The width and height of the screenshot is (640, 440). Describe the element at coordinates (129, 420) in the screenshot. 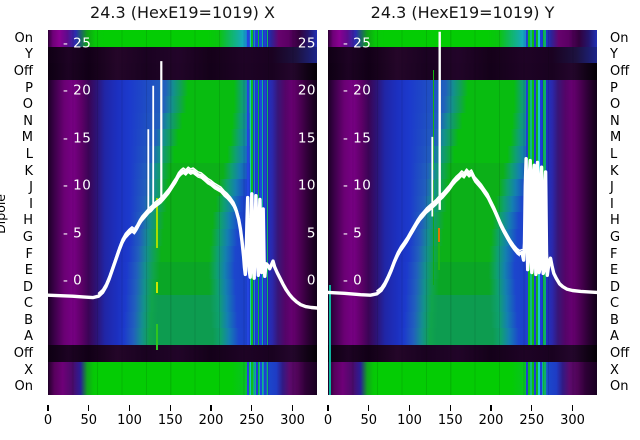

I see `x-tick-label: 100` at that location.